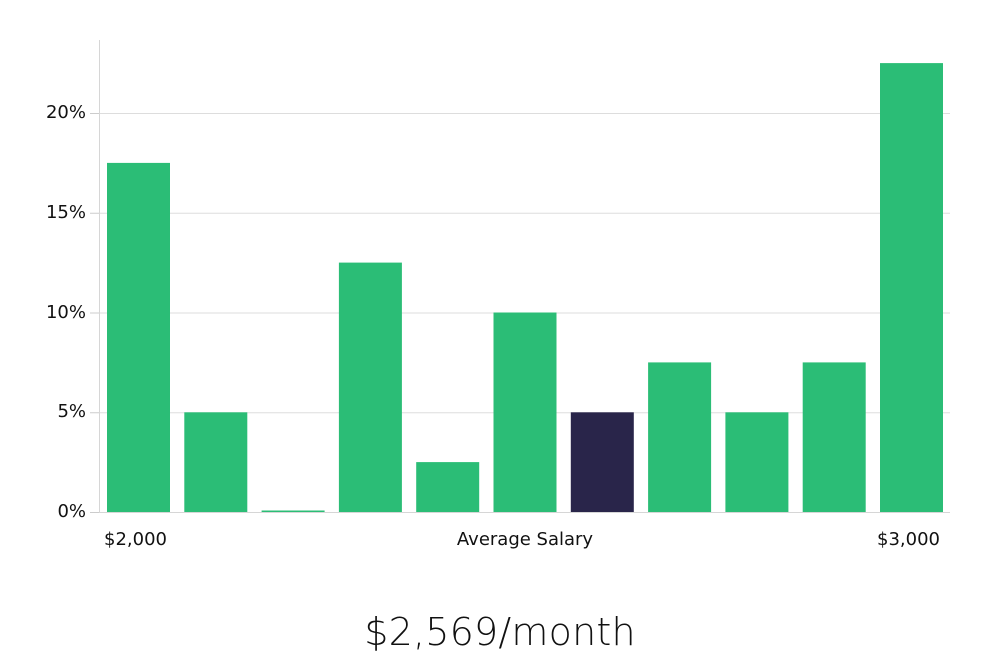 The height and width of the screenshot is (660, 1000). Describe the element at coordinates (602, 462) in the screenshot. I see `bar-highlighted` at that location.